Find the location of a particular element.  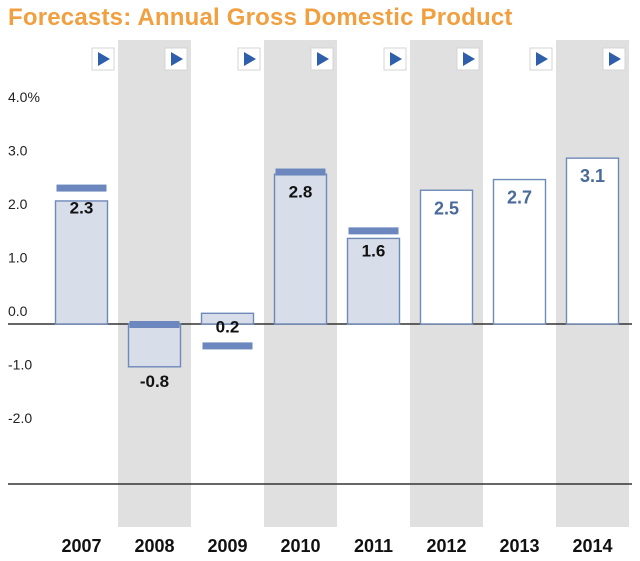

value-label-2009: 0.2 is located at coordinates (228, 326).